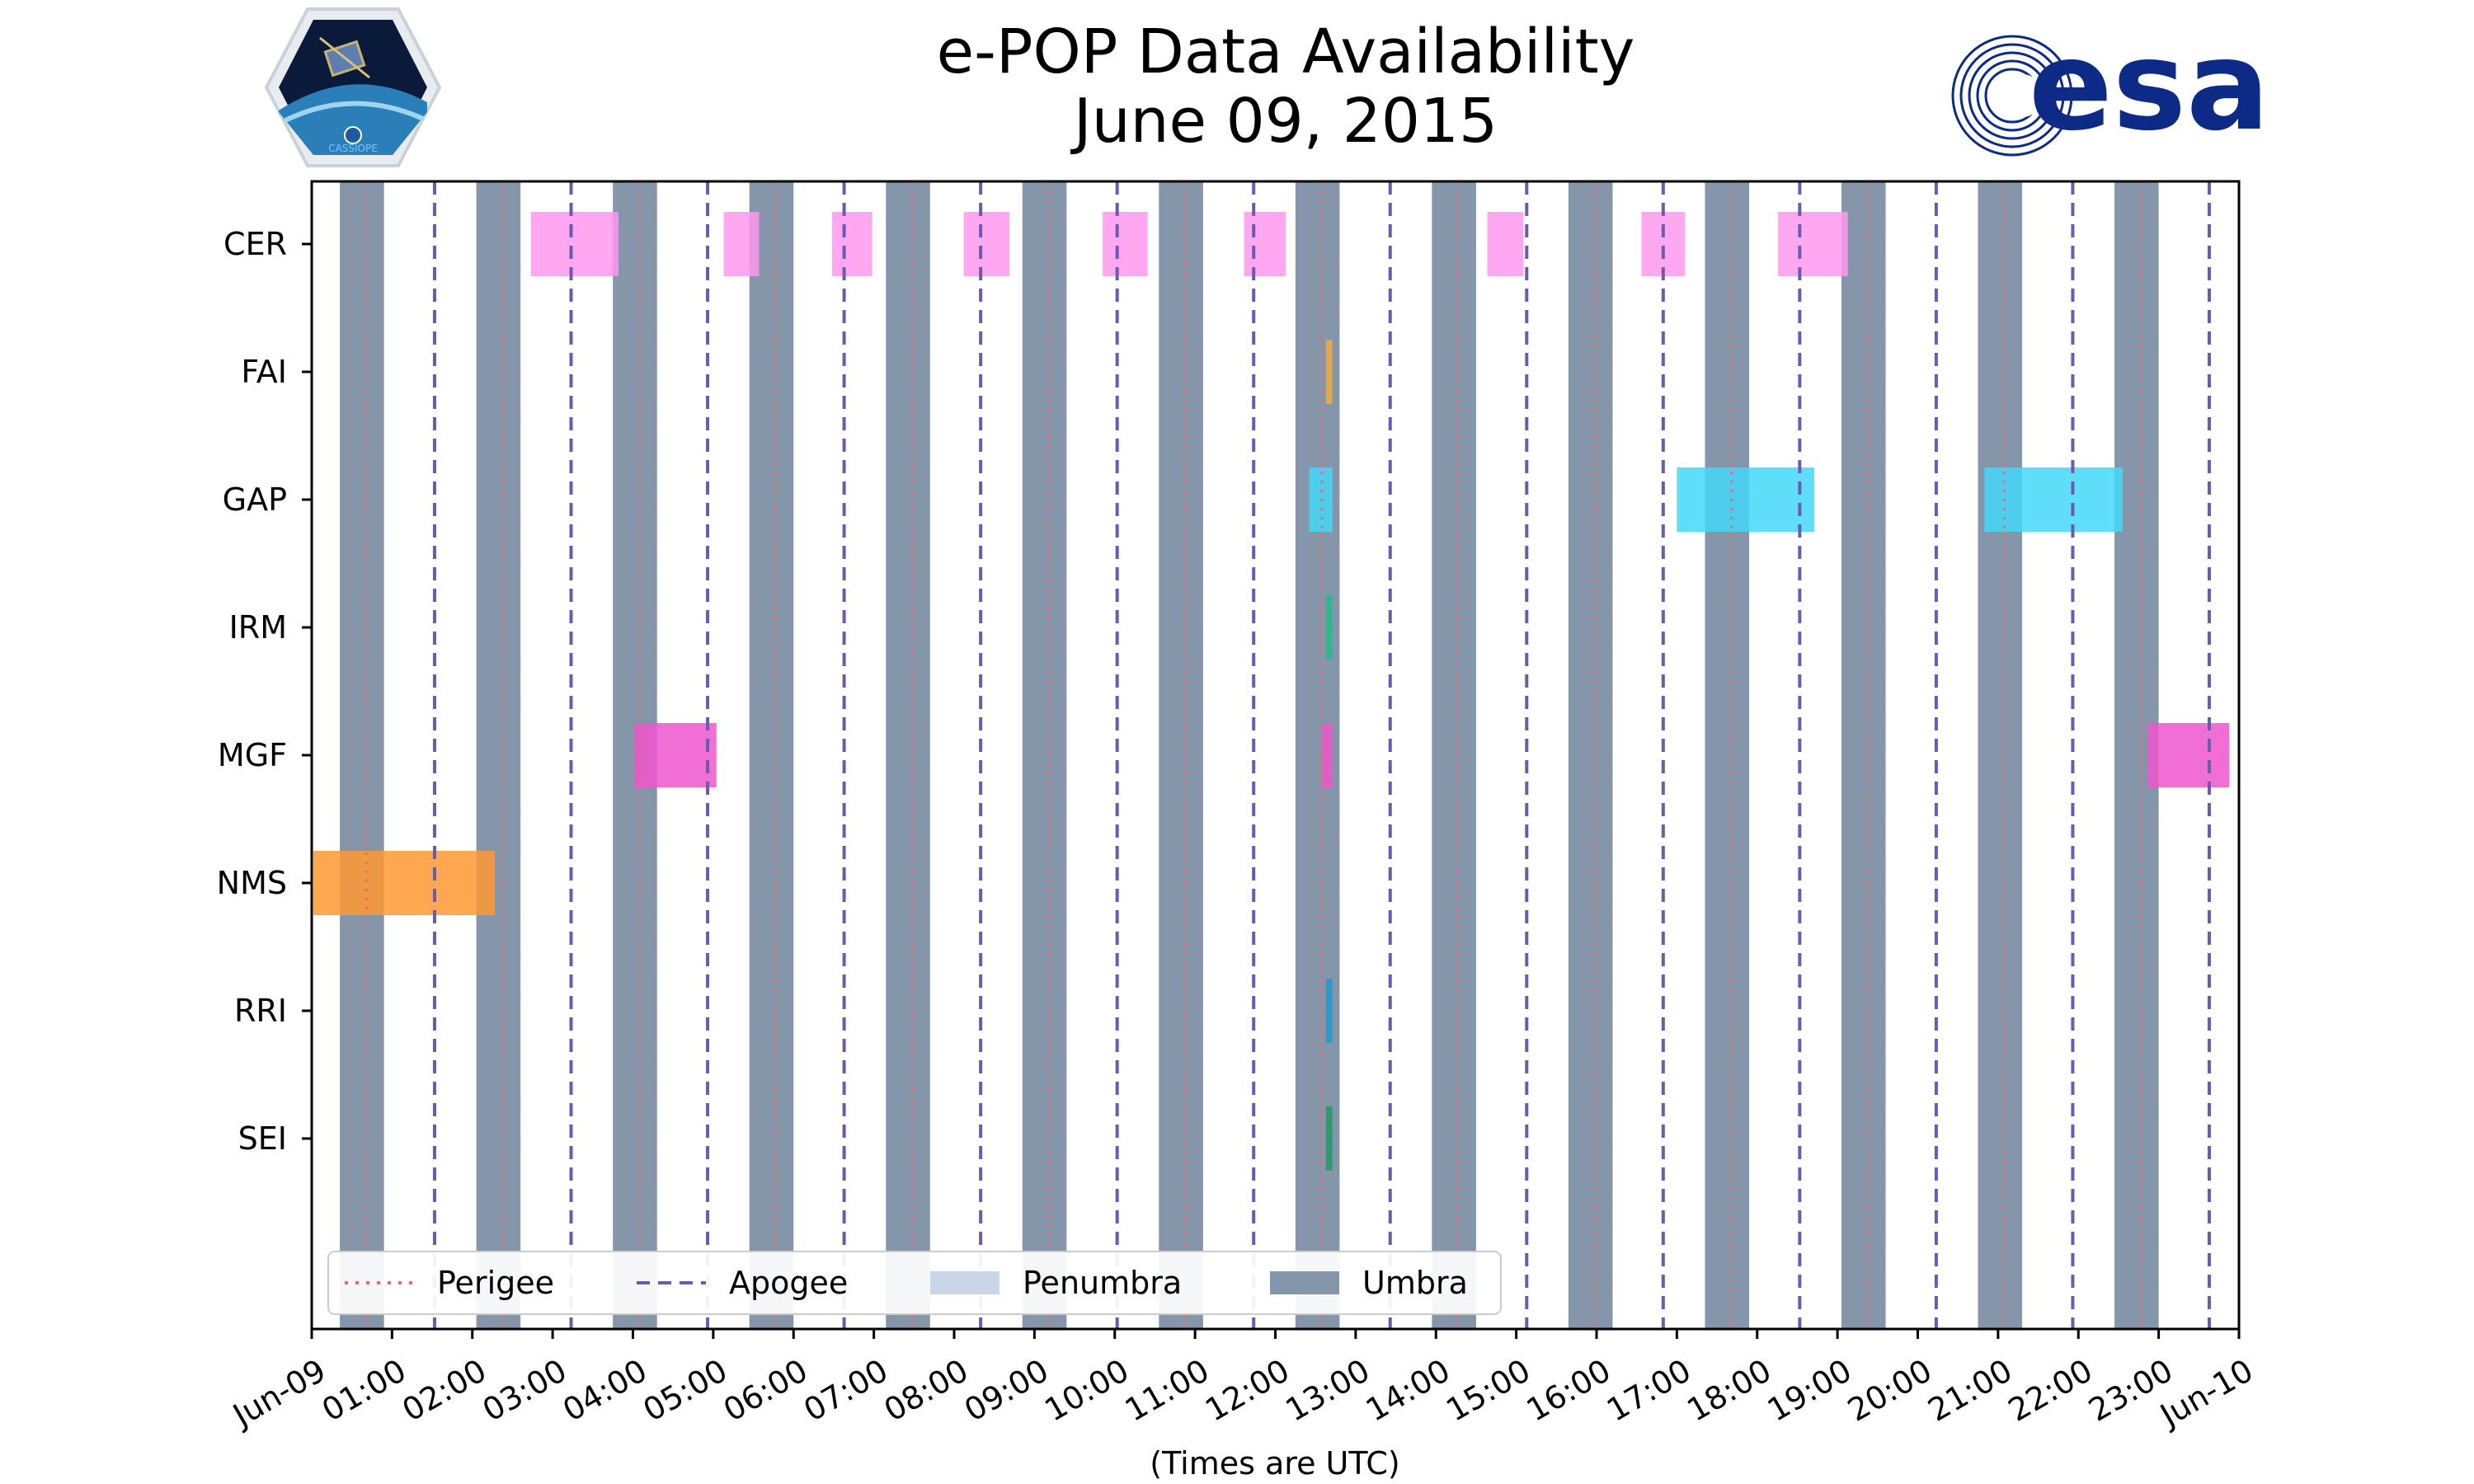 The width and height of the screenshot is (2474, 1484). Describe the element at coordinates (252, 755) in the screenshot. I see `y-tick-label-mgf: MGF` at that location.